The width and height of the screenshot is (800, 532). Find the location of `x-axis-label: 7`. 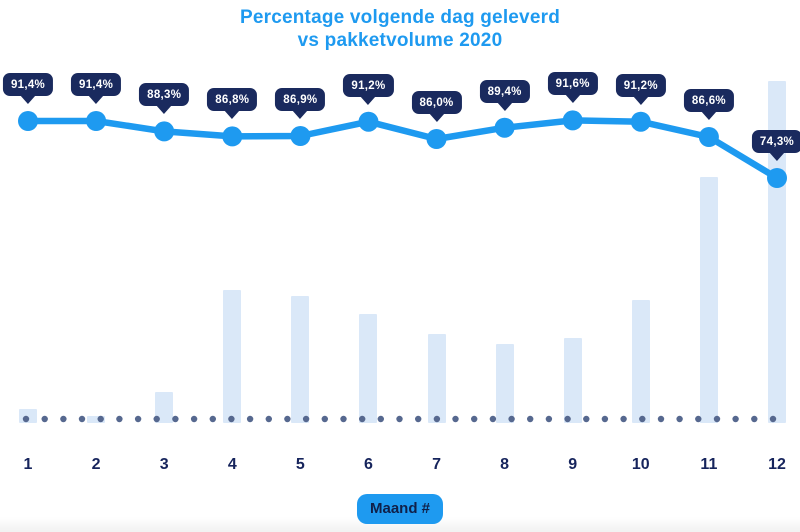

x-axis-label: 7 is located at coordinates (436, 464).